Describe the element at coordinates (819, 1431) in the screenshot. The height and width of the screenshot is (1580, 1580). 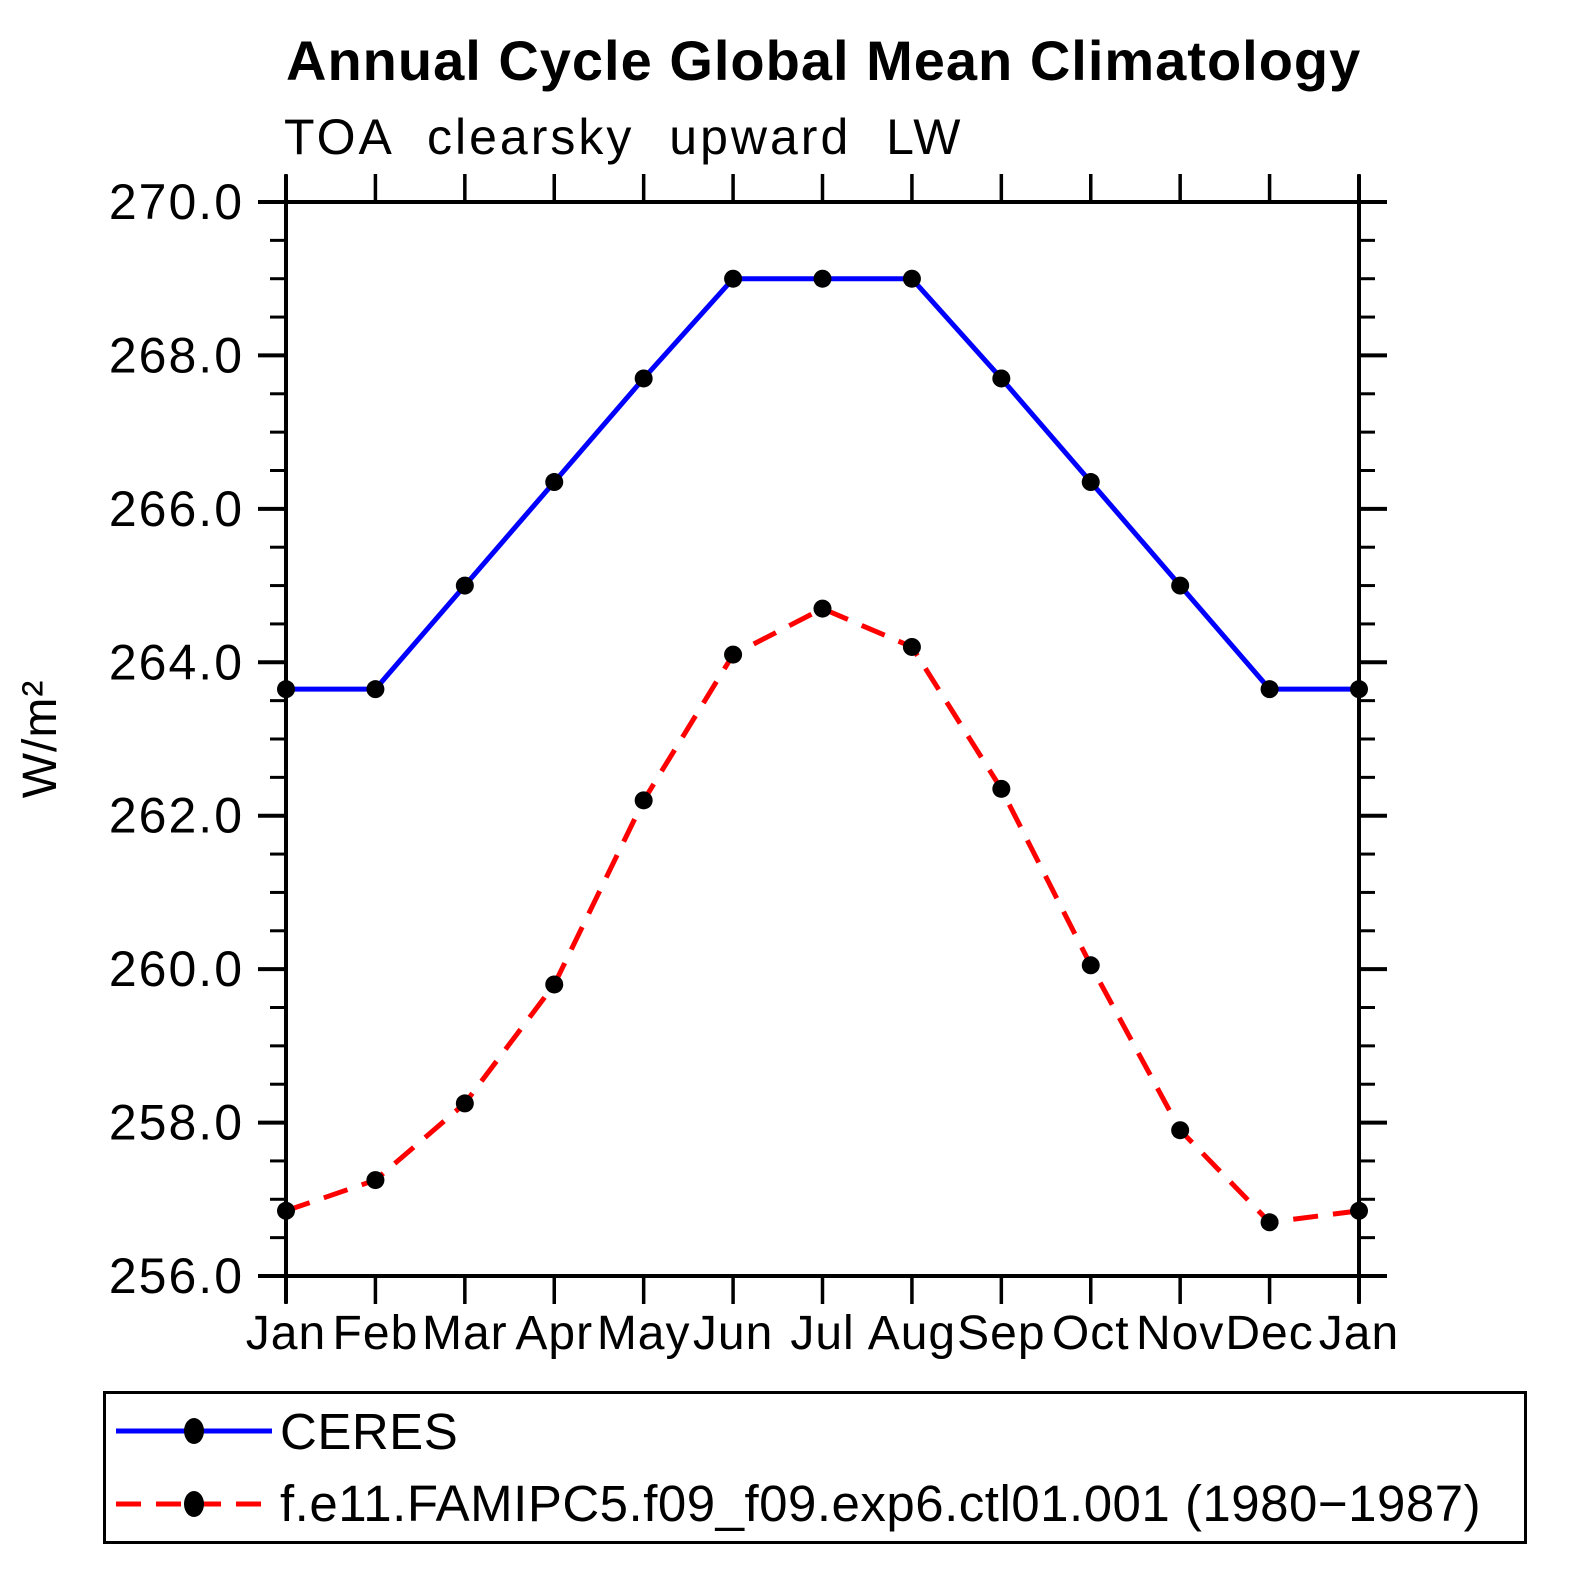
I see `legend-item-ceres: CERES` at that location.